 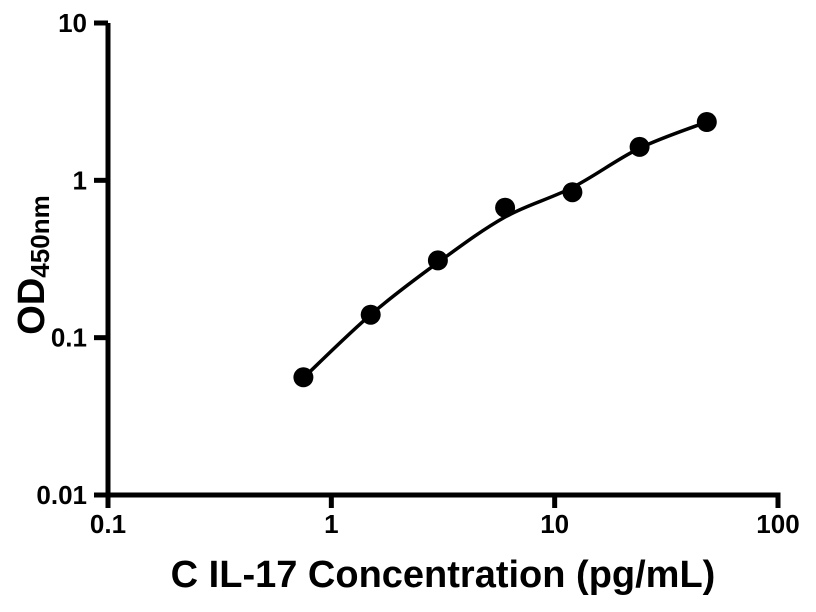 What do you see at coordinates (32, 306) in the screenshot?
I see `y-axis-title-main: OD` at bounding box center [32, 306].